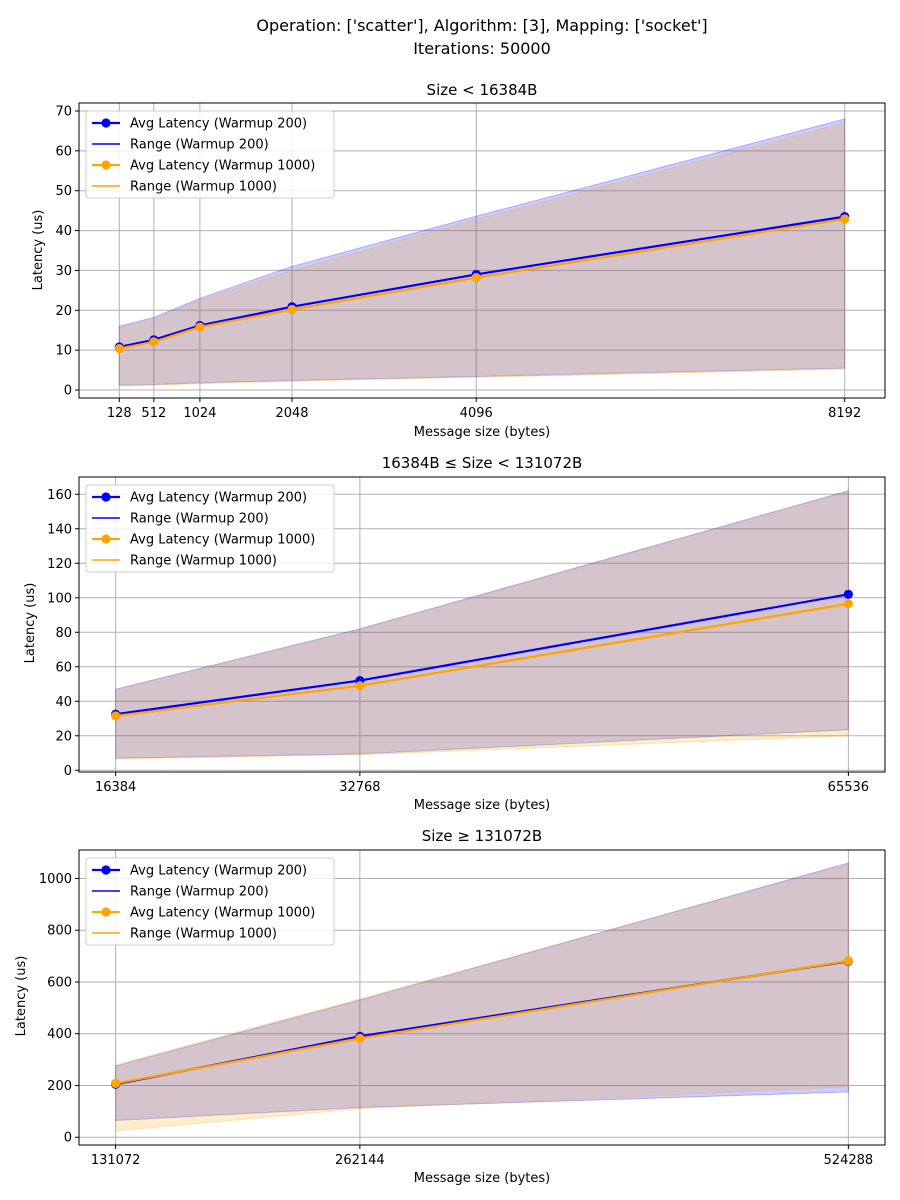  Describe the element at coordinates (482, 463) in the screenshot. I see `subplot-title: 16384B ≤ Size < 131072B` at that location.